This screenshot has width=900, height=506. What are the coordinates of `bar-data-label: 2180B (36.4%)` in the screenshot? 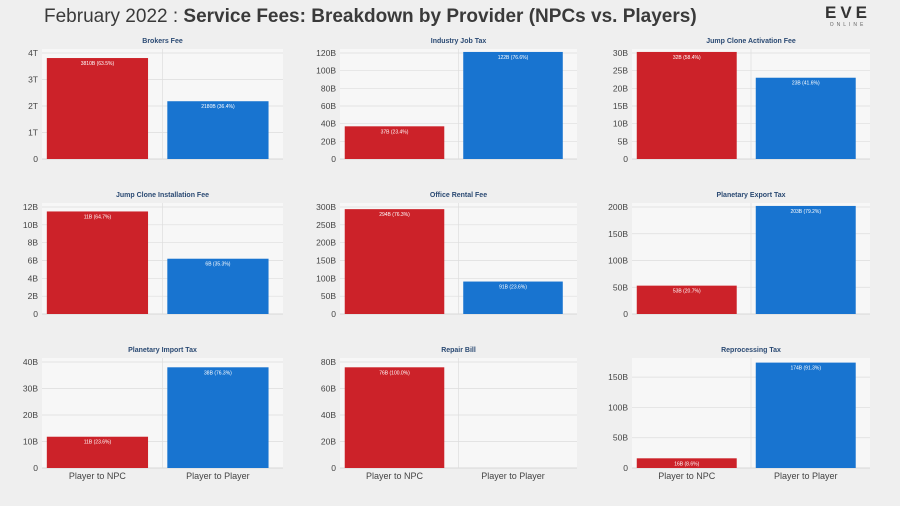 It's located at (218, 107).